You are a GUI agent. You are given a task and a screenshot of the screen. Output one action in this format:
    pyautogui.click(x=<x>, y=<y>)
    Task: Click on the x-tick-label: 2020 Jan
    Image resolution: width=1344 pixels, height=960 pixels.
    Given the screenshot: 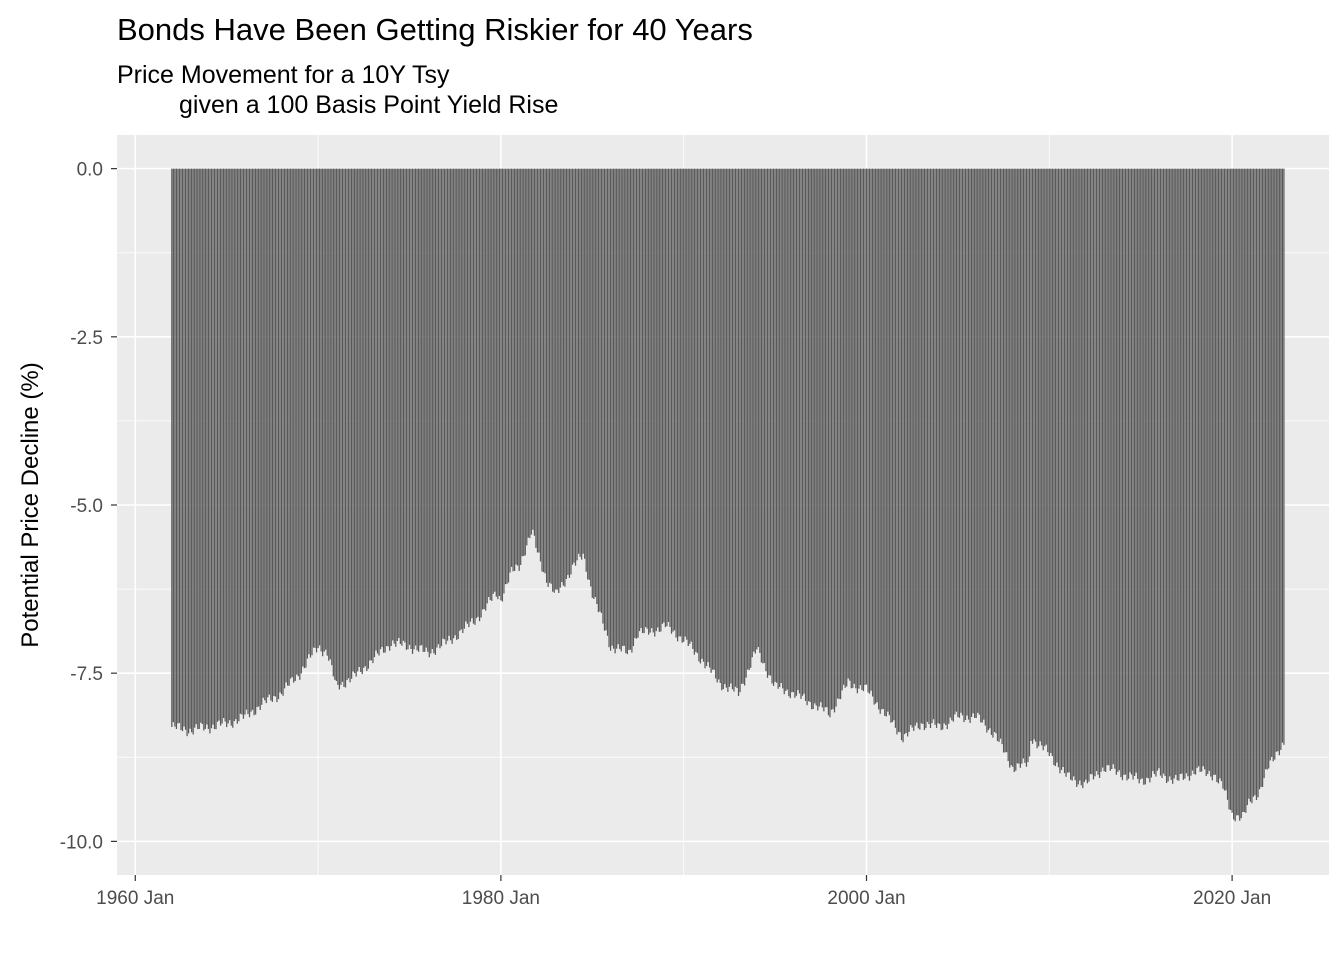 What is the action you would take?
    pyautogui.click(x=1232, y=898)
    